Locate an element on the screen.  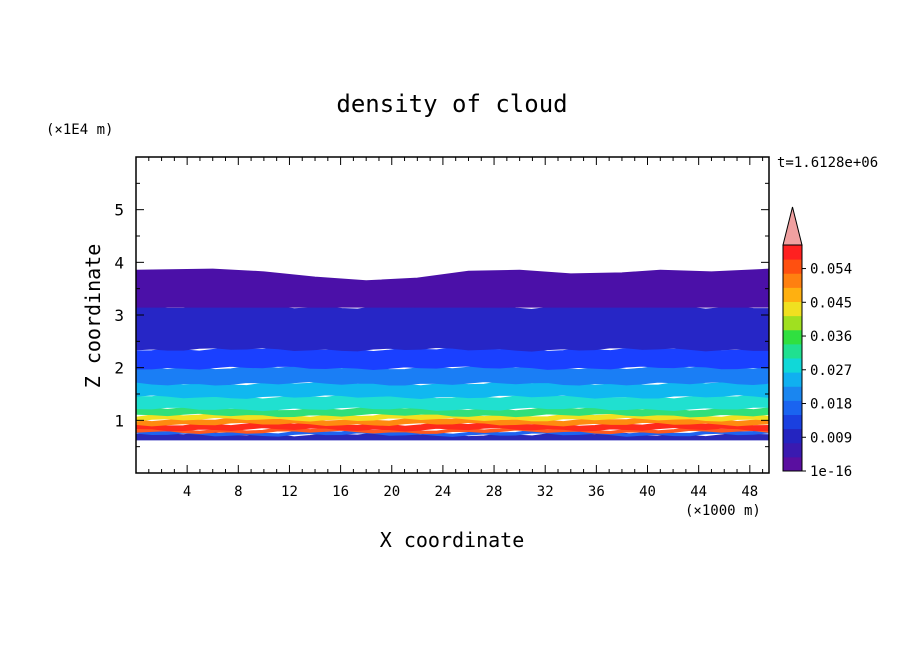
colorbar-label: 0.009 is located at coordinates (831, 438).